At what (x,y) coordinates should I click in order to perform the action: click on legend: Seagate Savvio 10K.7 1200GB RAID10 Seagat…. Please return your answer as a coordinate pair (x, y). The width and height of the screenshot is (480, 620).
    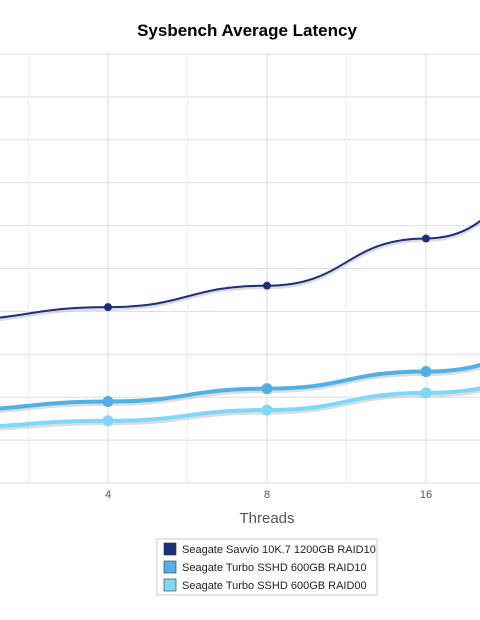
    Looking at the image, I should click on (267, 567).